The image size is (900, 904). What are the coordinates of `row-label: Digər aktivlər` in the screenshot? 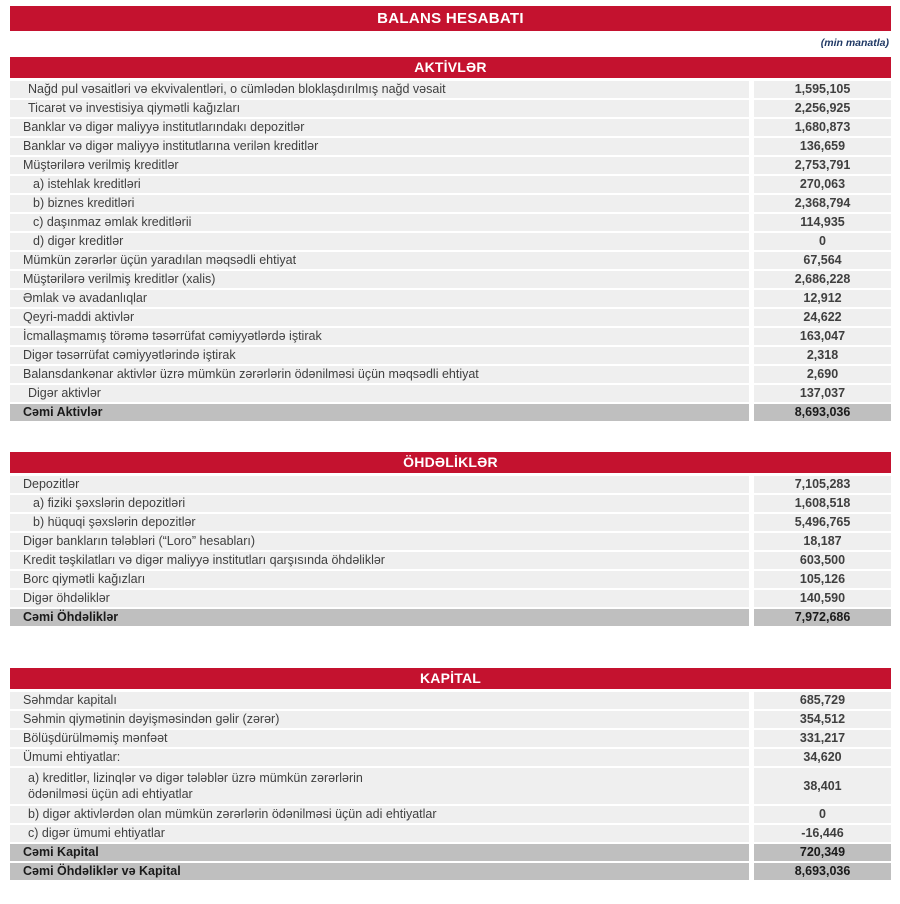 It's located at (379, 393).